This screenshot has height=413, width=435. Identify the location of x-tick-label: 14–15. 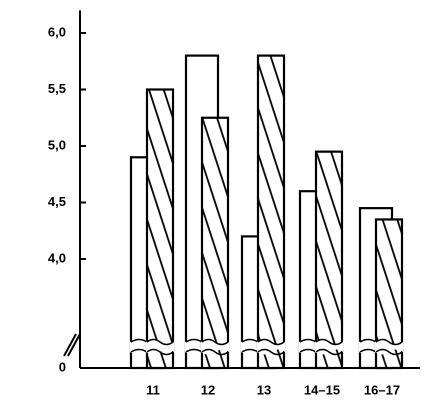
(322, 389).